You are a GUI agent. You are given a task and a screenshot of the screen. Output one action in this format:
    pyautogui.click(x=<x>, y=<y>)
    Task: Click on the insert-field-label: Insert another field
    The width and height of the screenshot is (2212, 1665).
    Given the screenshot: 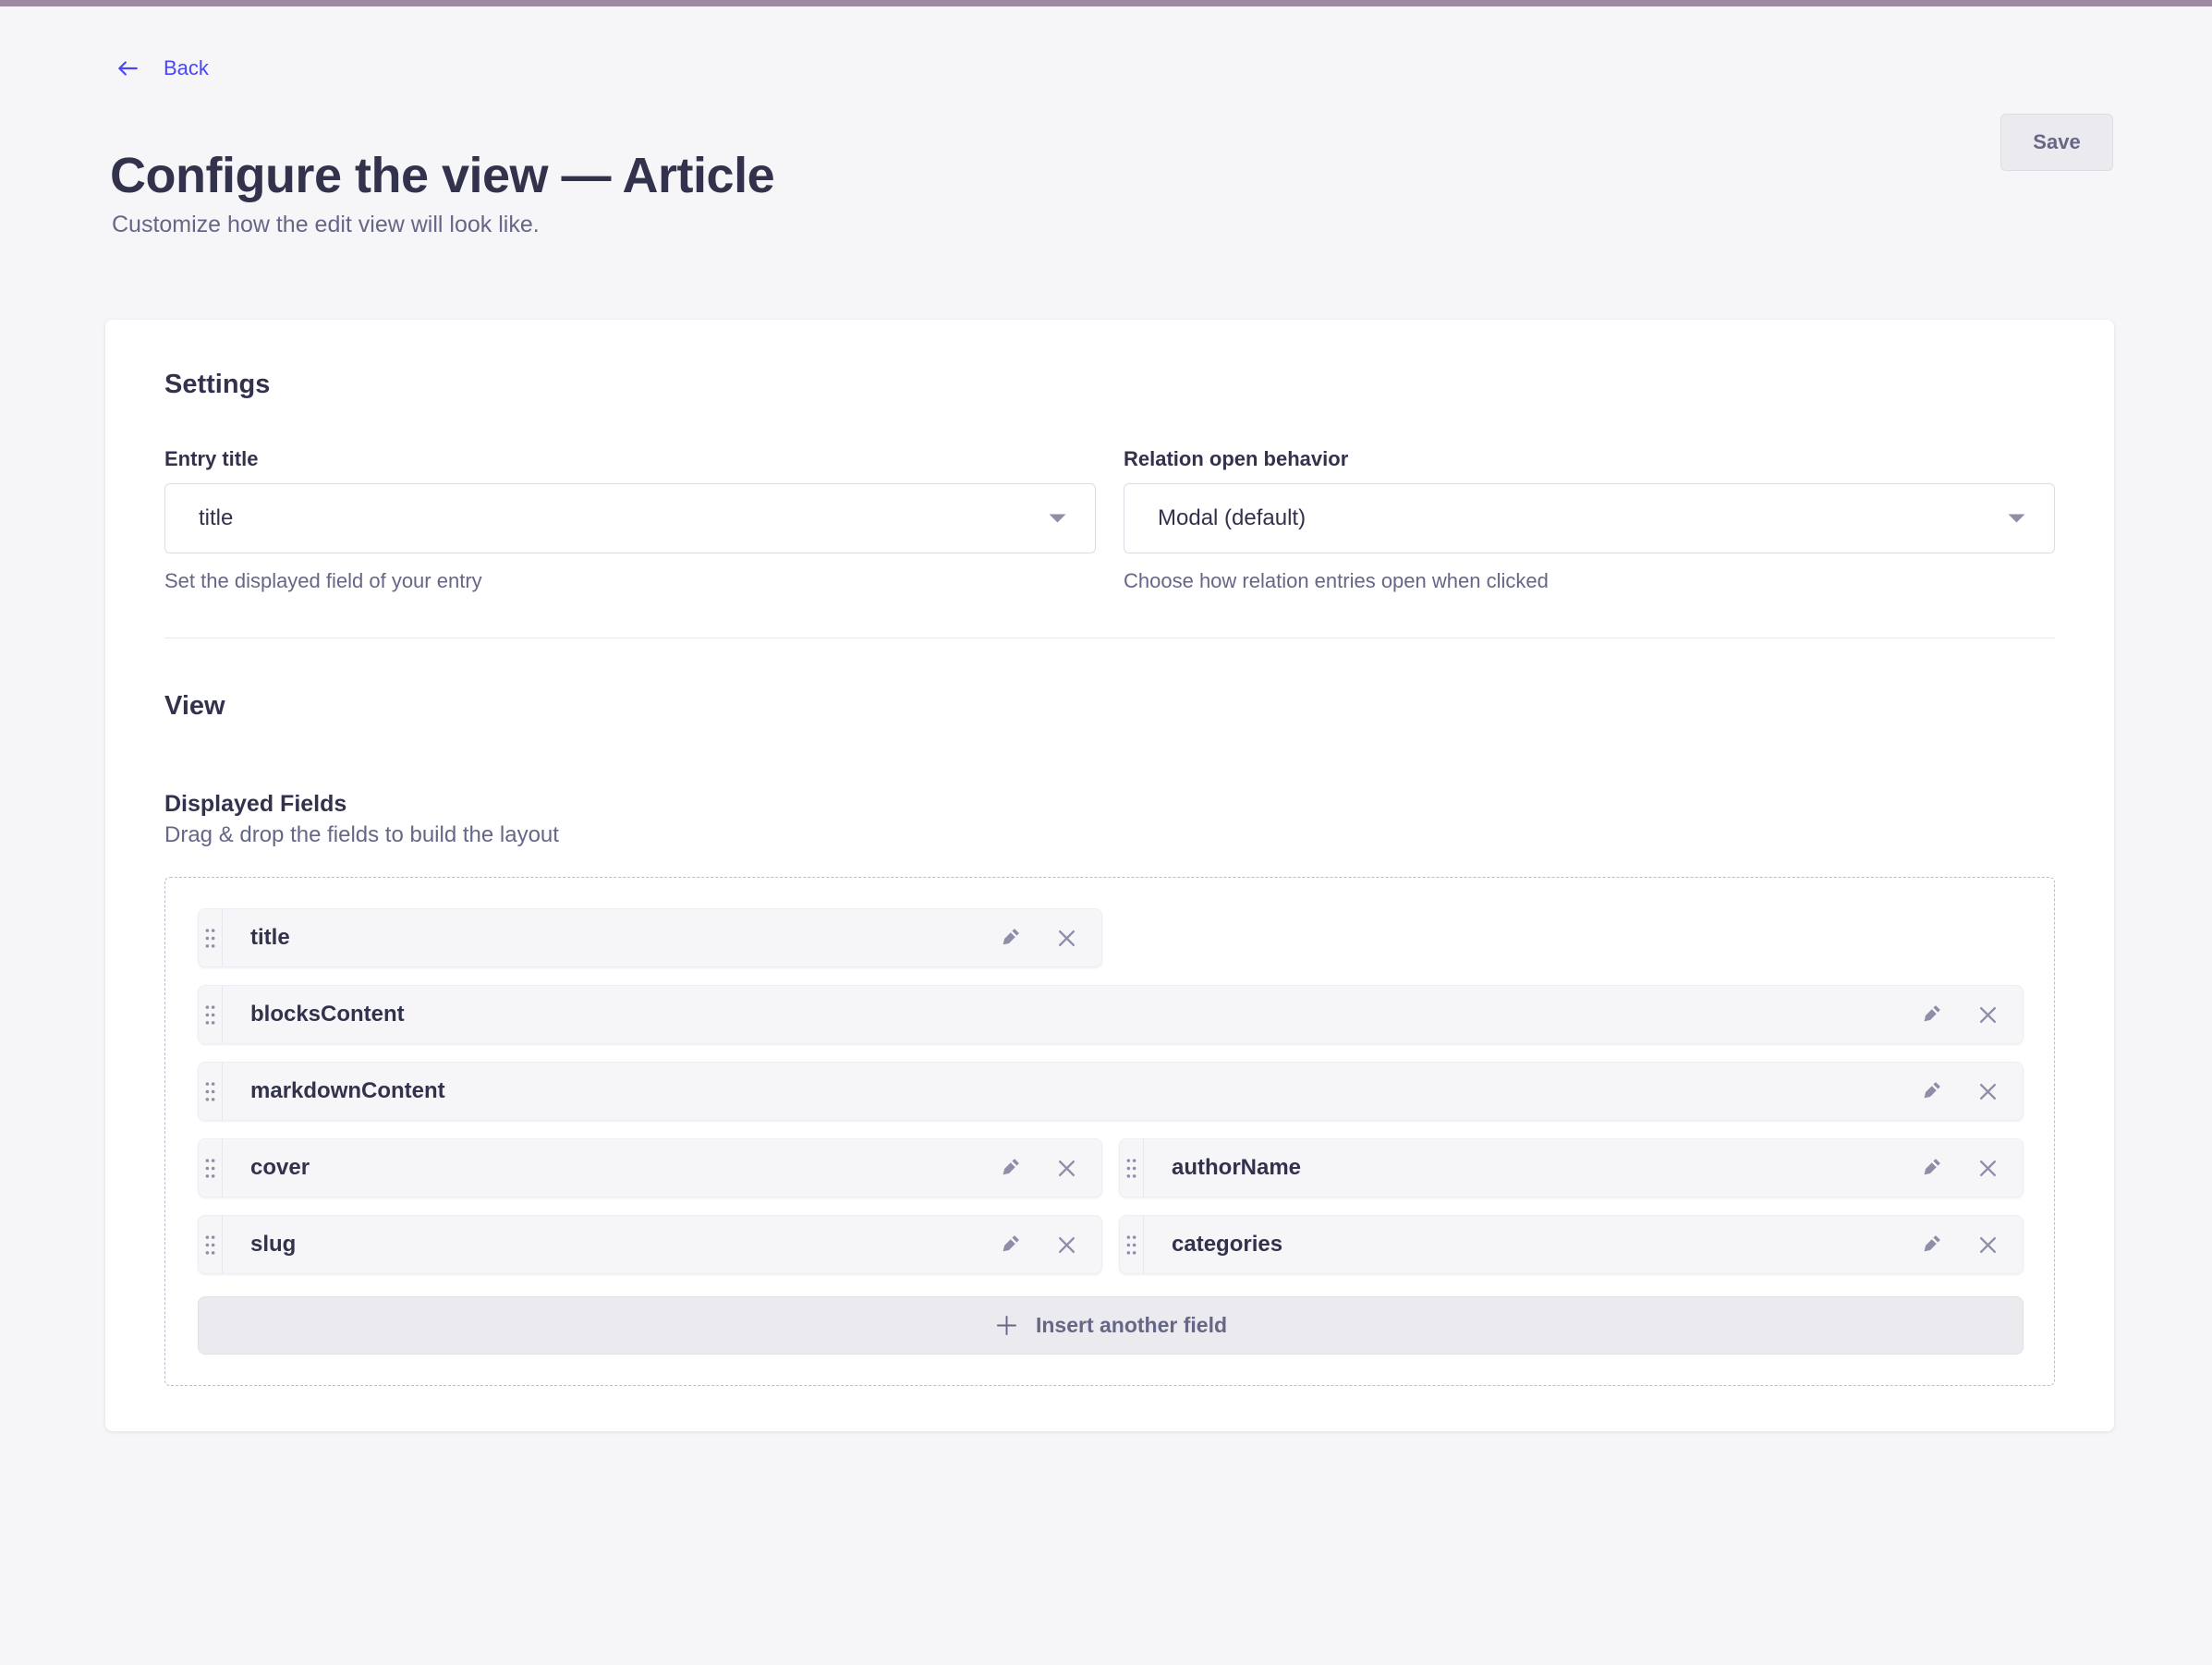 What is the action you would take?
    pyautogui.click(x=1131, y=1325)
    